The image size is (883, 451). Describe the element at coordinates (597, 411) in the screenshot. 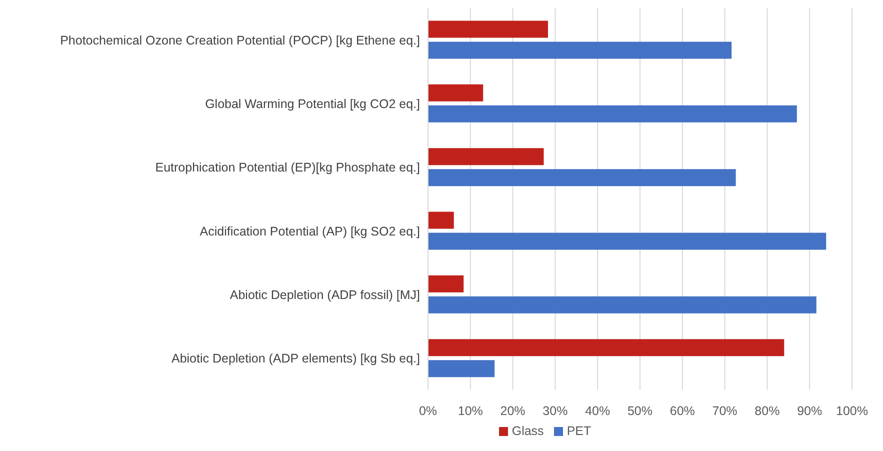

I see `x-tick-label: 40%` at that location.